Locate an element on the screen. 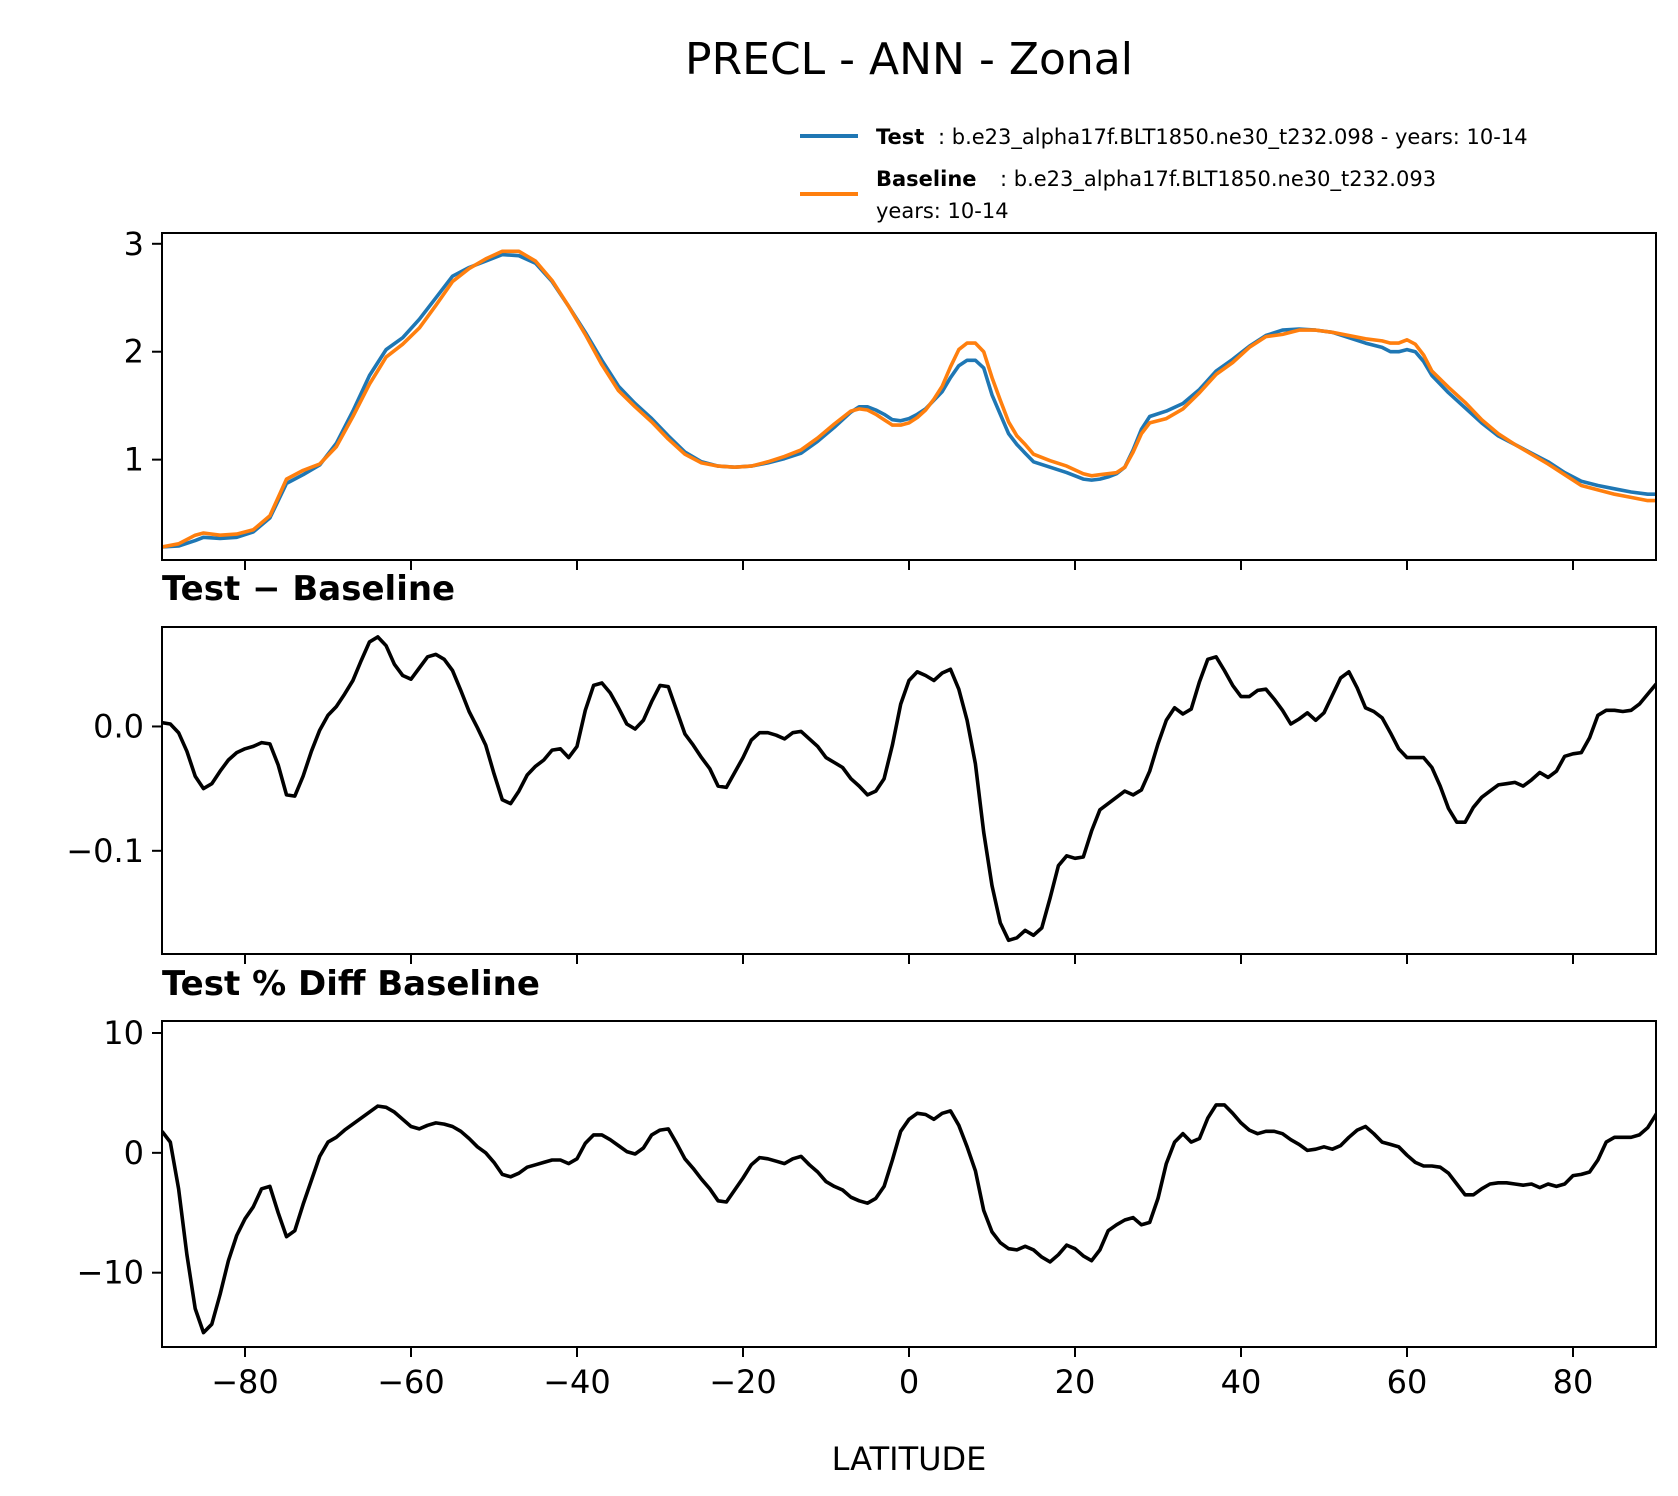  x-tick-label: −20 is located at coordinates (743, 1382).